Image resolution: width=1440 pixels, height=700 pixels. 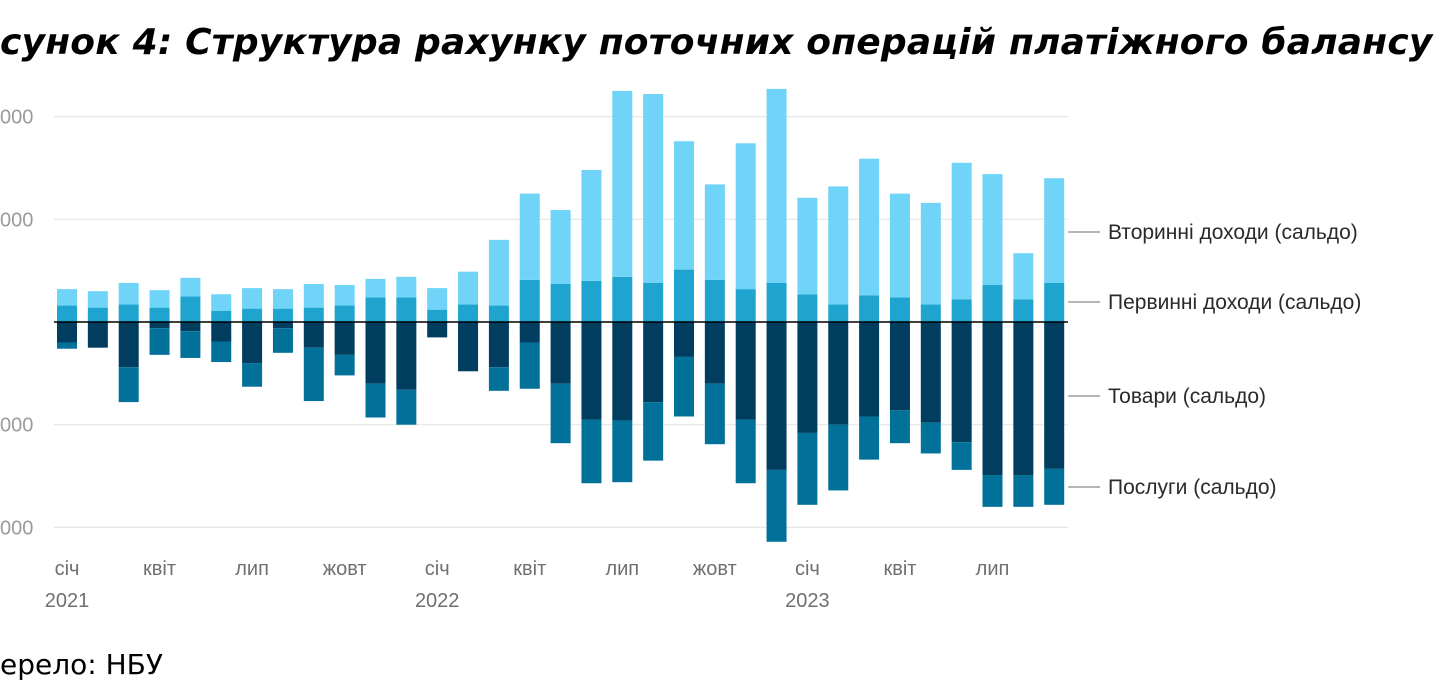 What do you see at coordinates (1187, 396) in the screenshot?
I see `legend-label: Товари (сальдо)` at bounding box center [1187, 396].